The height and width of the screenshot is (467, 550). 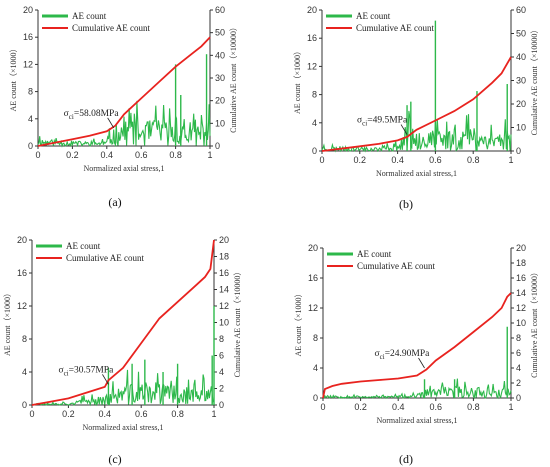 What do you see at coordinates (221, 372) in the screenshot?
I see `panel-c-y2-tick-label: 4` at bounding box center [221, 372].